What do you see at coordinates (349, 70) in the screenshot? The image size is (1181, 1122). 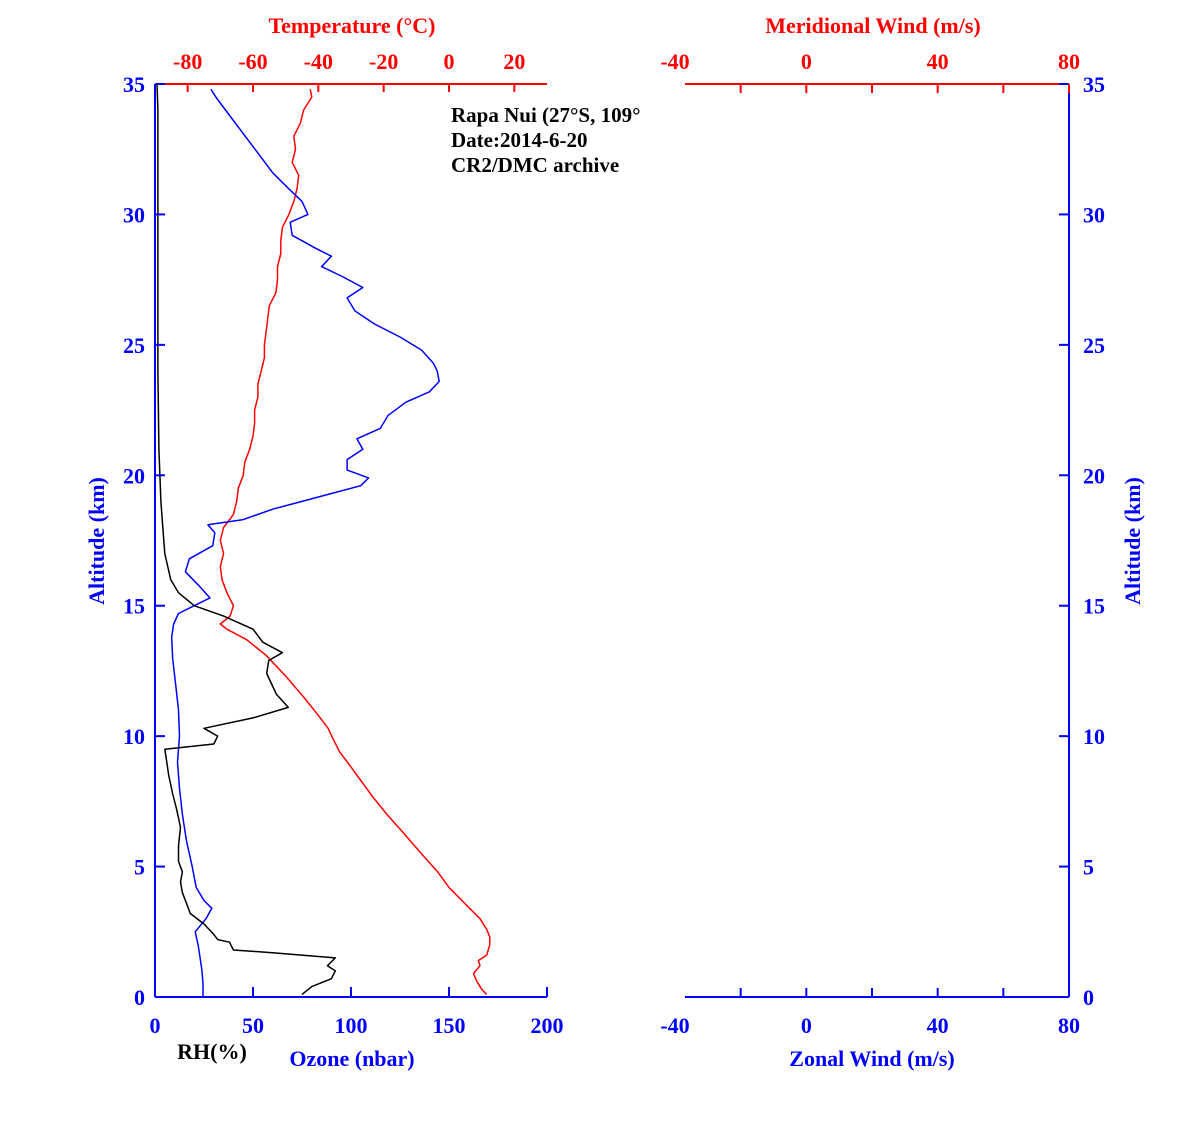 I see `left-panel-x2-ticks: -80 -60 -40 -20 0 20` at bounding box center [349, 70].